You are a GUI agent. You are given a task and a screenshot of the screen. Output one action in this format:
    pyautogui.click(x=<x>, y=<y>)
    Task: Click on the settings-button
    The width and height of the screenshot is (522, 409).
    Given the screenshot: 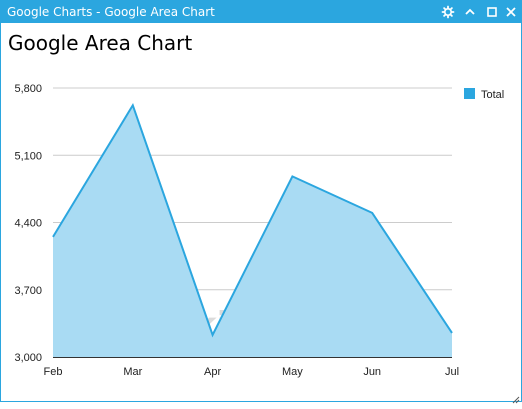 What is the action you would take?
    pyautogui.click(x=448, y=12)
    